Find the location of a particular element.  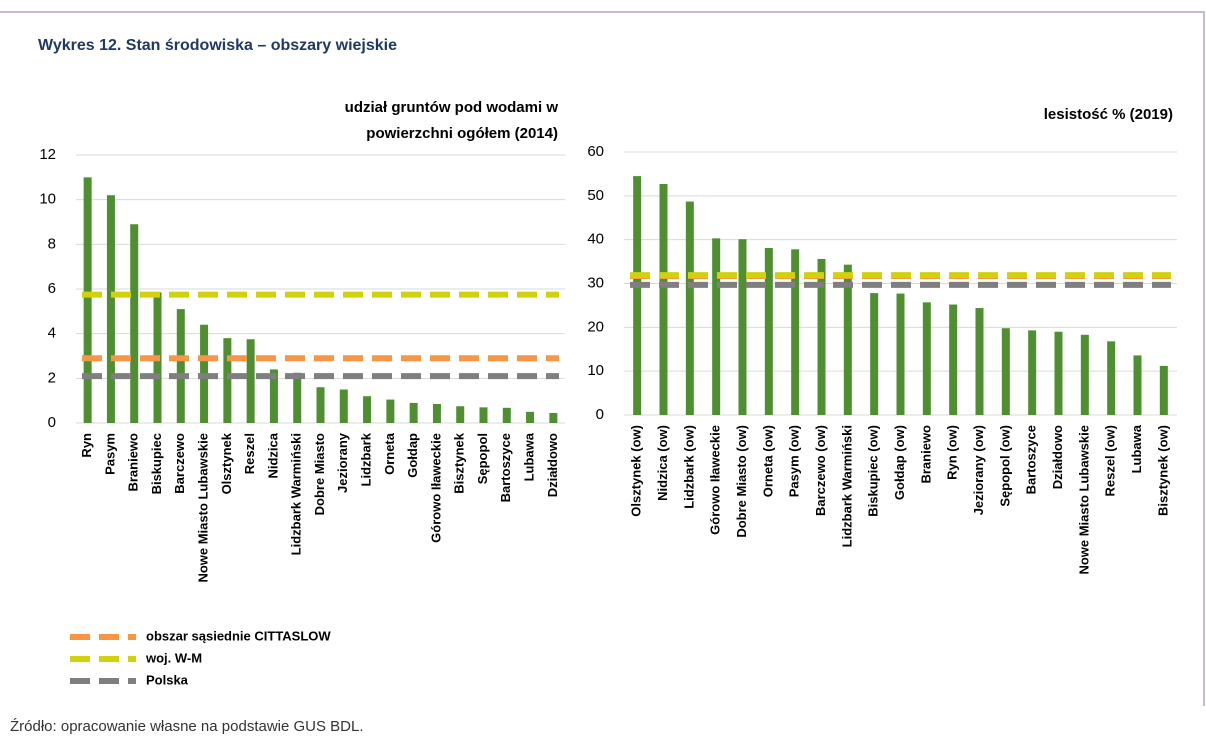

x-tick-label: Gołdap is located at coordinates (412, 455).